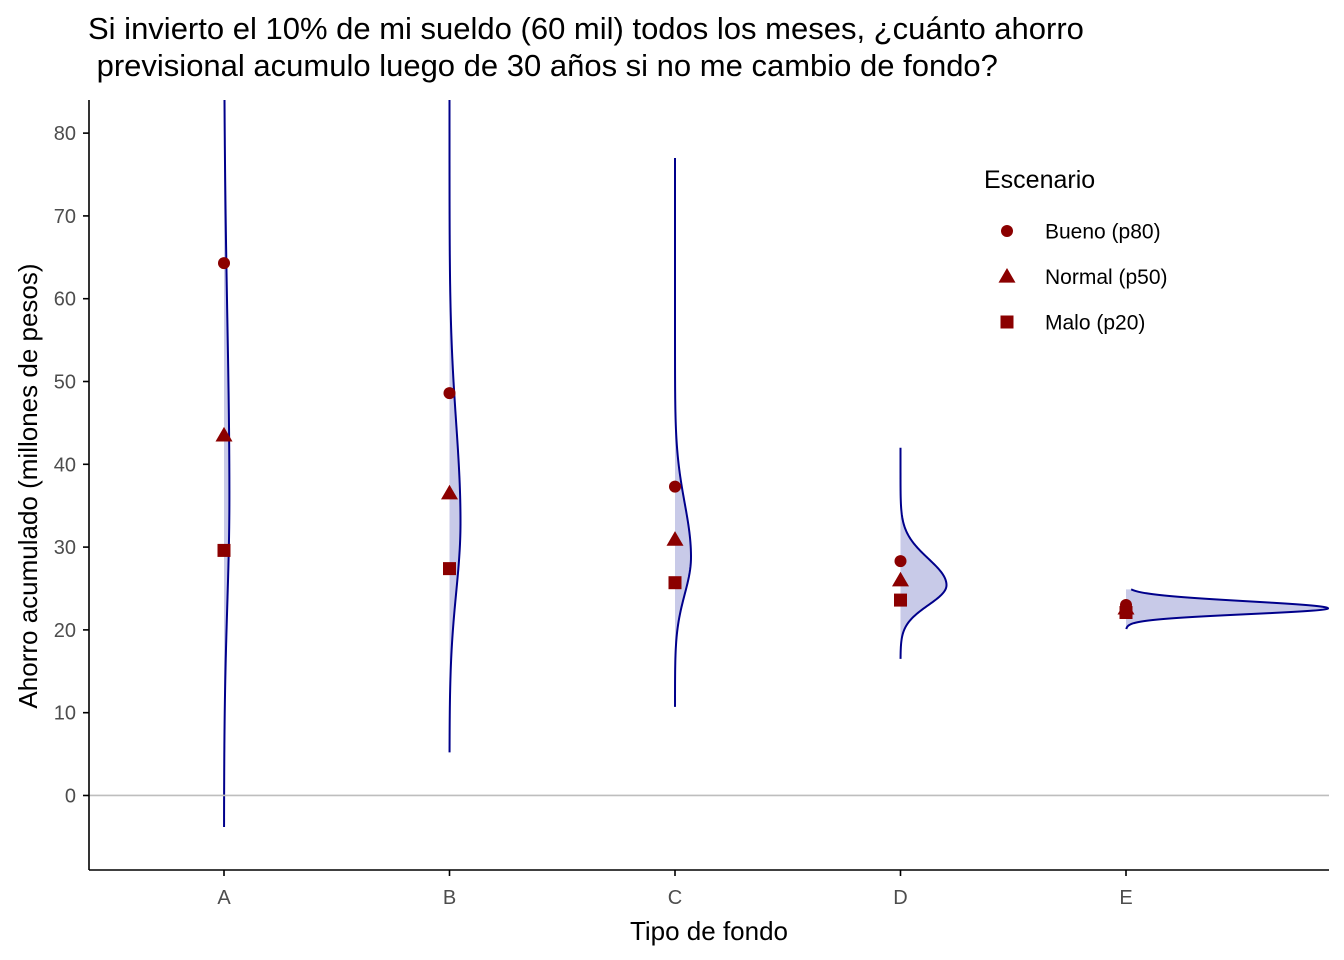 Image resolution: width=1344 pixels, height=960 pixels. Describe the element at coordinates (1007, 231) in the screenshot. I see `legend-key-circle` at that location.